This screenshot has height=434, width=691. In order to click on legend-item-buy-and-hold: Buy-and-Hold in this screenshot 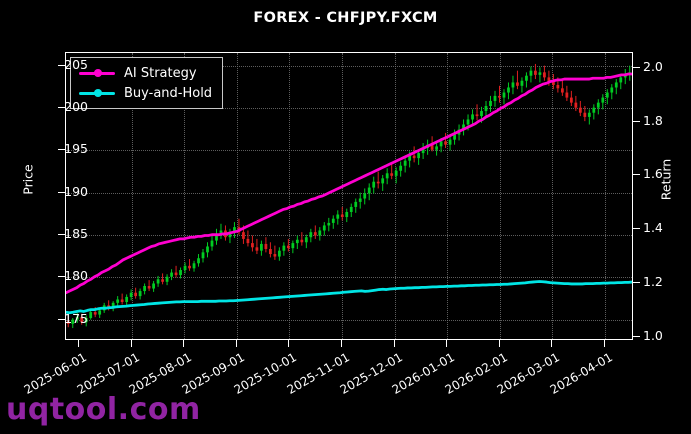, I will do `click(145, 93)`.